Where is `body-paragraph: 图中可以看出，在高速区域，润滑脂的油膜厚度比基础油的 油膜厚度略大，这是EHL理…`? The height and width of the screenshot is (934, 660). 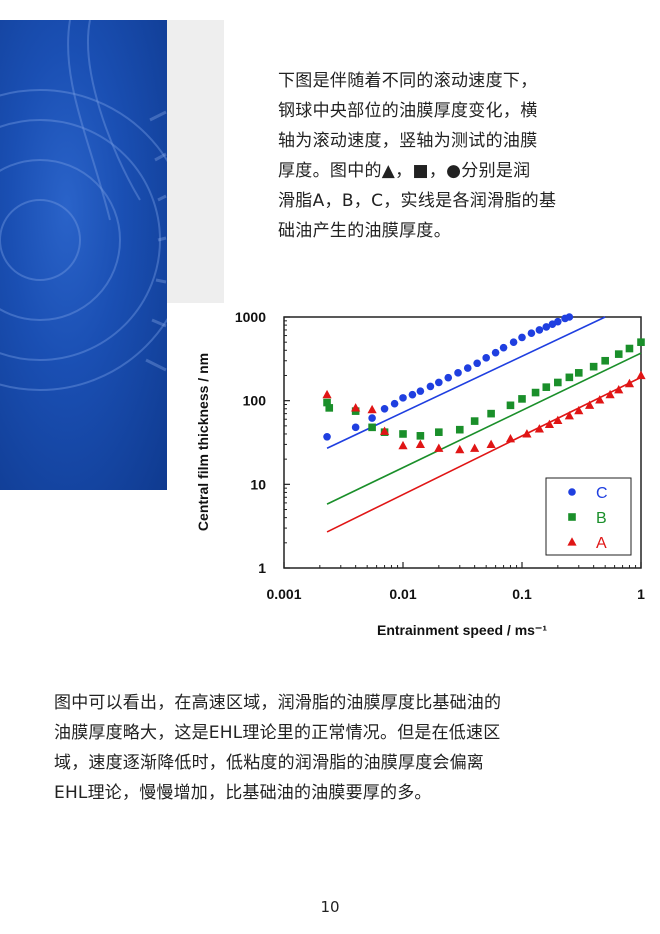
body-paragraph: 图中可以看出，在高速区域，润滑脂的油膜厚度比基础油的 油膜厚度略大，这是EHL理… is located at coordinates (278, 748).